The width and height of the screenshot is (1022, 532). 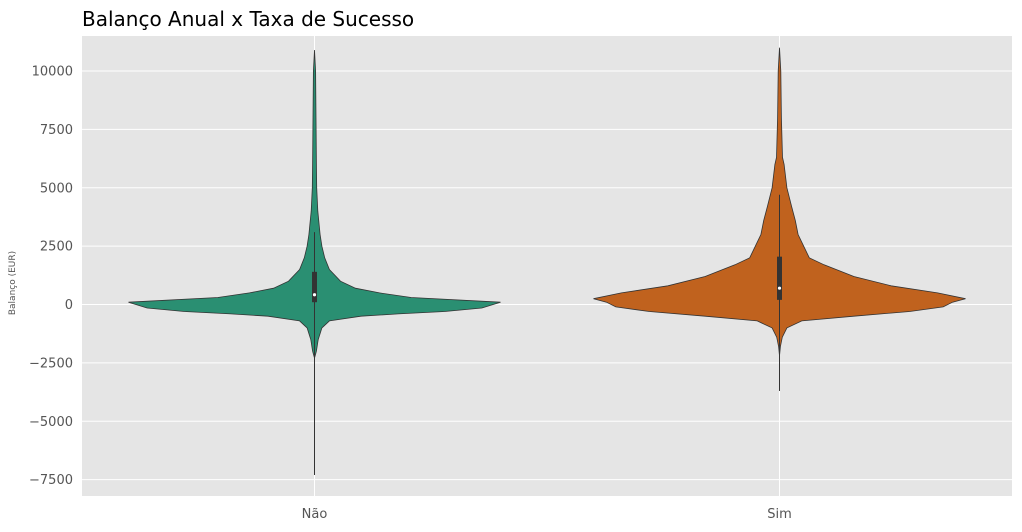 I want to click on chart-title: Balanço Anual x Taxa de Sucesso, so click(x=248, y=19).